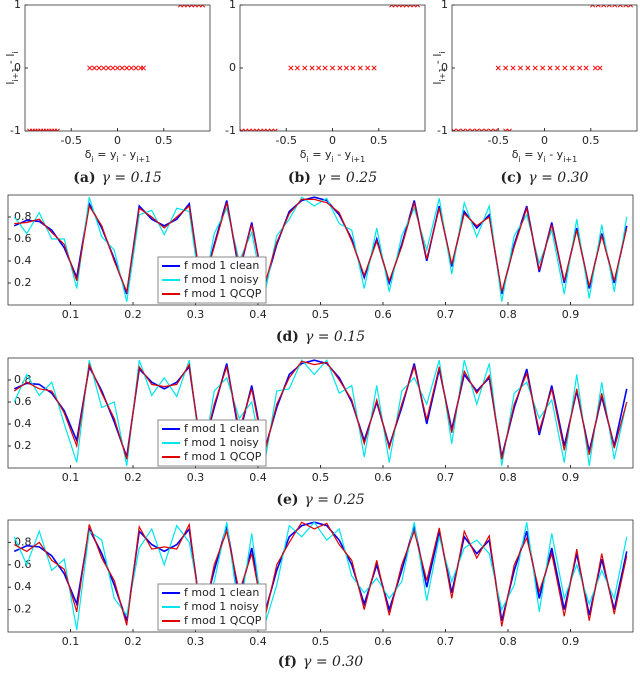 This screenshot has height=688, width=640. What do you see at coordinates (84, 178) in the screenshot?
I see `caption-label: (a)` at bounding box center [84, 178].